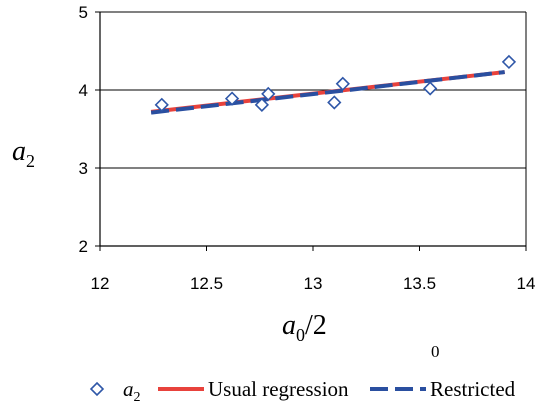 The height and width of the screenshot is (410, 554). I want to click on x-axis-stray-note: 0, so click(435, 351).